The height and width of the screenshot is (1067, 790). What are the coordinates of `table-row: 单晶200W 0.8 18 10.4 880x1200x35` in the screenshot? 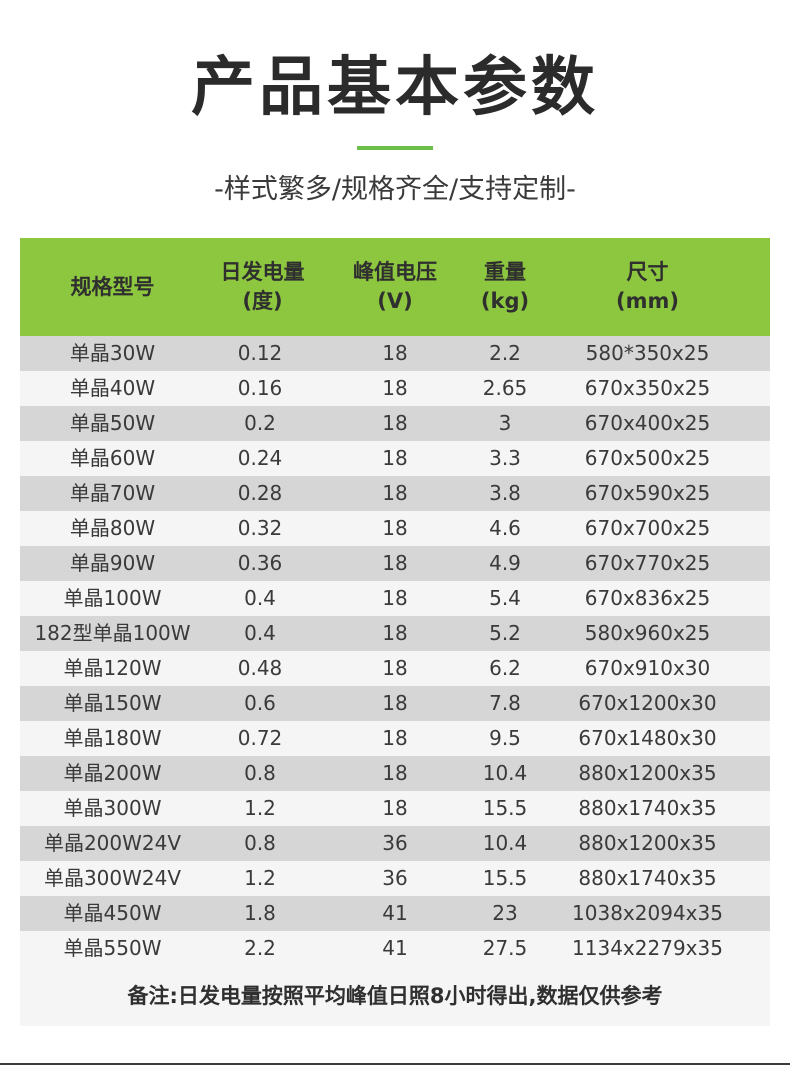 It's located at (395, 773).